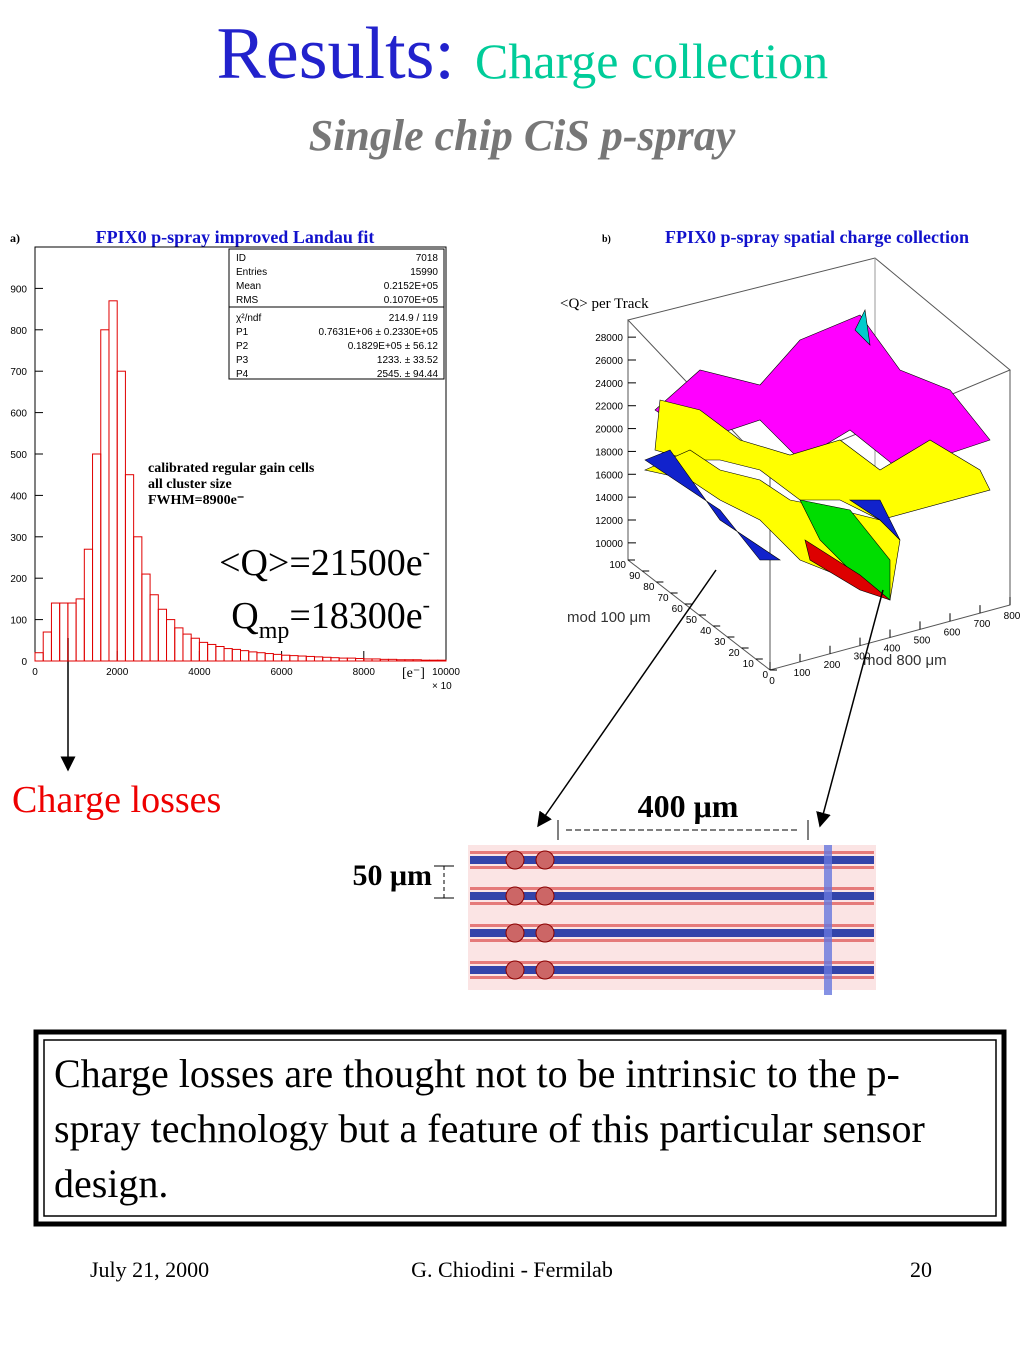  What do you see at coordinates (18, 538) in the screenshot?
I see `y-tick-label: 300` at bounding box center [18, 538].